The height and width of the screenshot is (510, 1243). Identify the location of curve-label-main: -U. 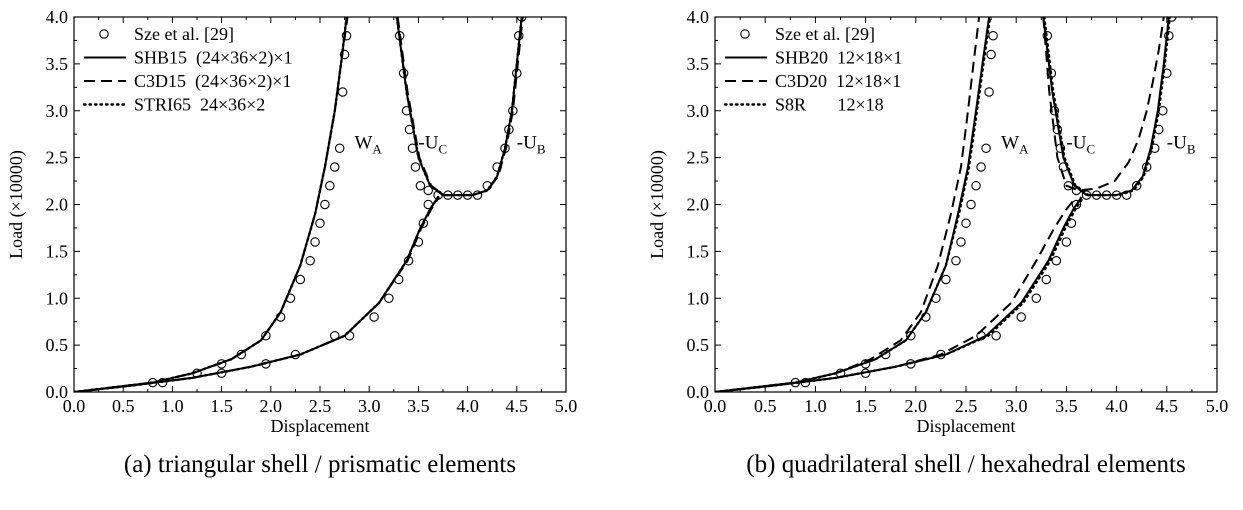
(1076, 142).